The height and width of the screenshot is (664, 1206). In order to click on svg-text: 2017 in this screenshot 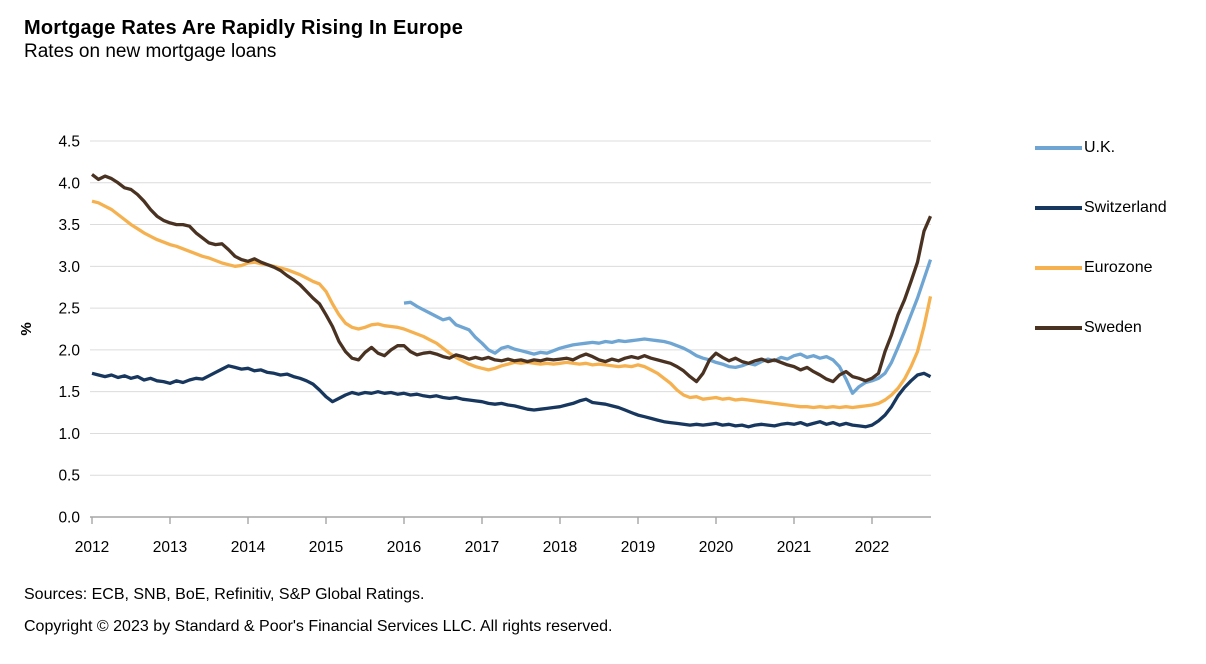, I will do `click(482, 547)`.